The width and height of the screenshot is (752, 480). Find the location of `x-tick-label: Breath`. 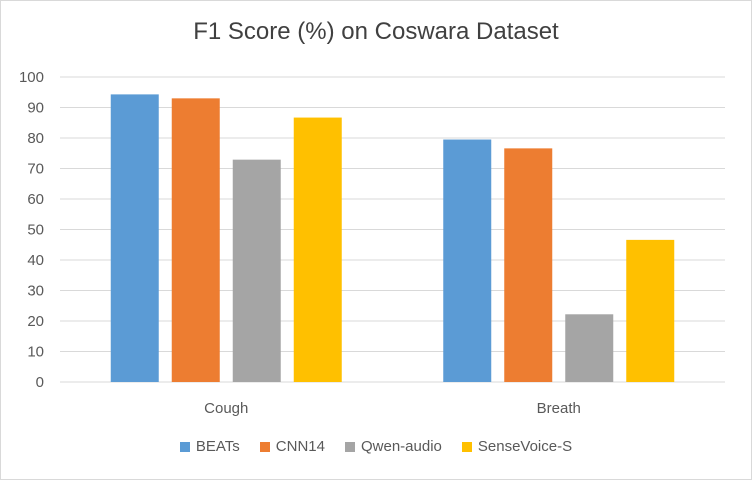

x-tick-label: Breath is located at coordinates (559, 408).